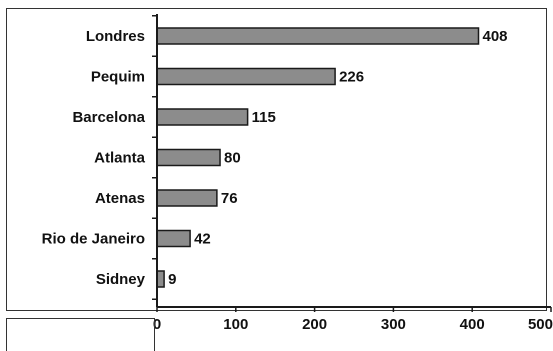  Describe the element at coordinates (108, 117) in the screenshot. I see `category-label: Barcelona` at that location.